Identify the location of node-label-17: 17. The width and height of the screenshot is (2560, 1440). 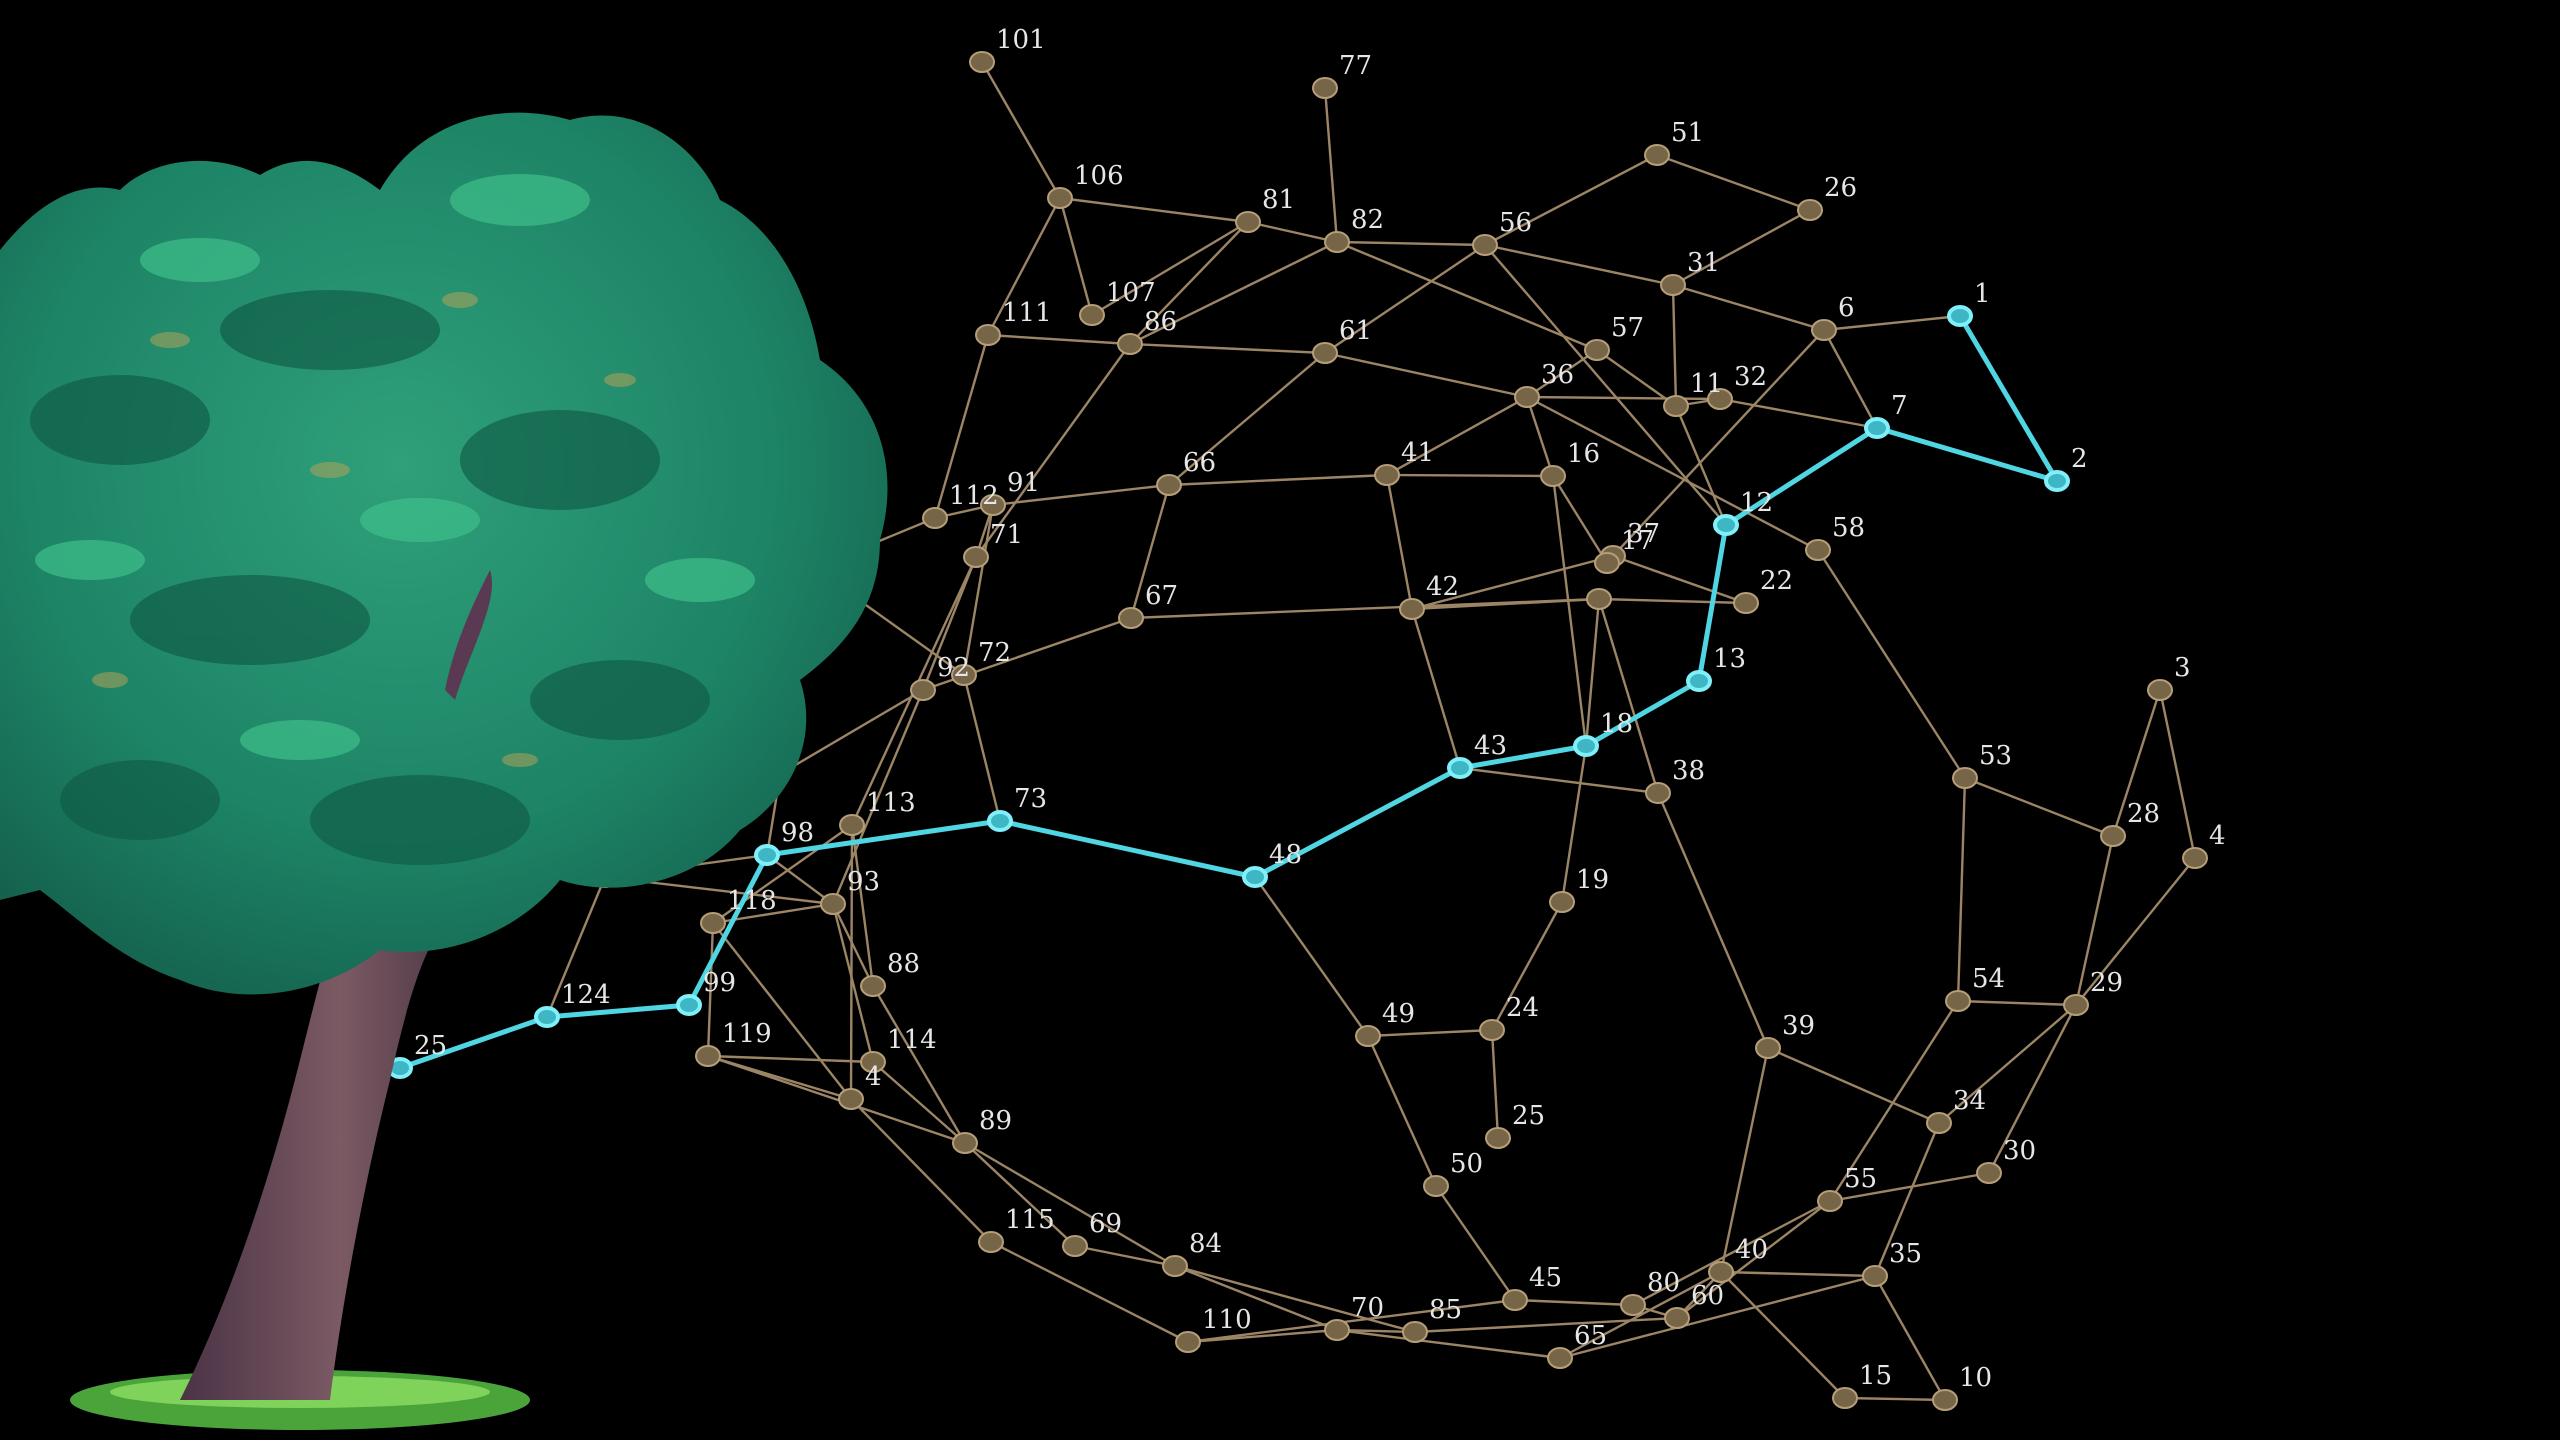
(1637, 541).